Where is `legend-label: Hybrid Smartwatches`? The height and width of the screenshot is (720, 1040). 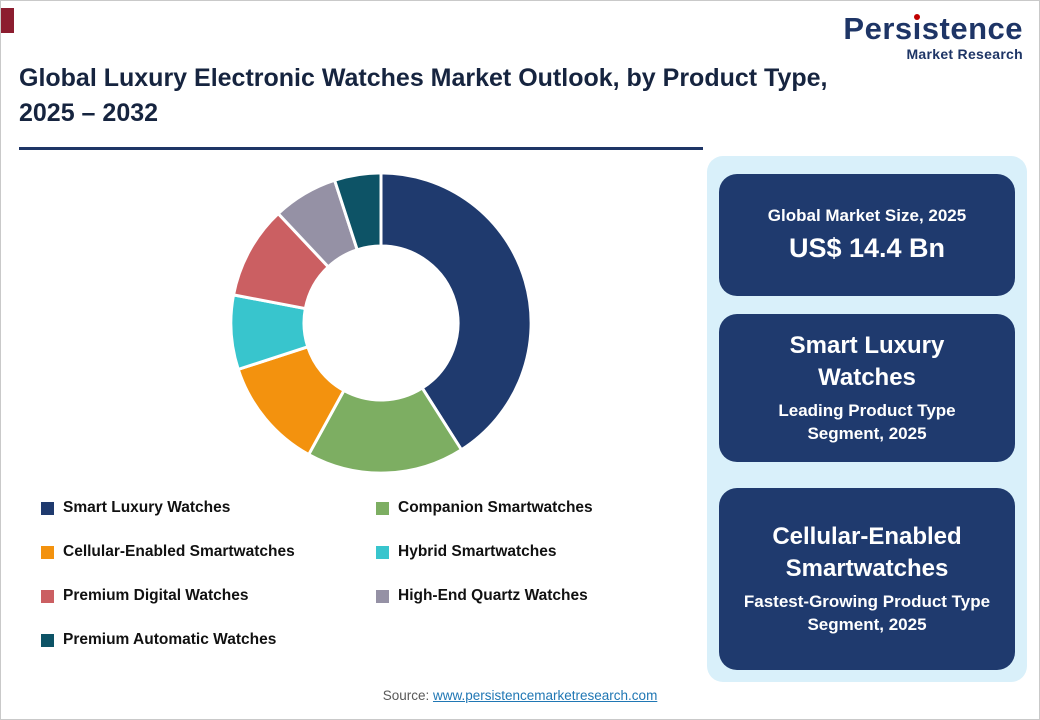 legend-label: Hybrid Smartwatches is located at coordinates (477, 551).